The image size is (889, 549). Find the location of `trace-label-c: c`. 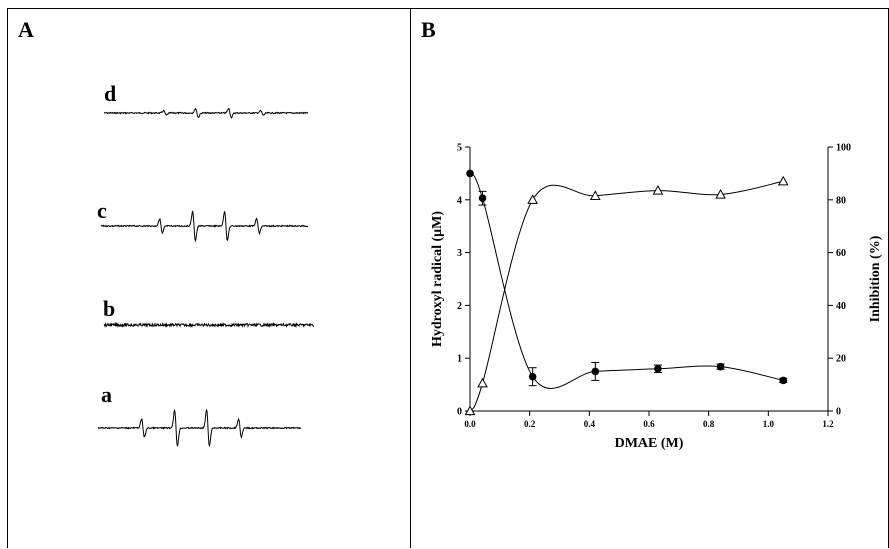

trace-label-c: c is located at coordinates (102, 210).